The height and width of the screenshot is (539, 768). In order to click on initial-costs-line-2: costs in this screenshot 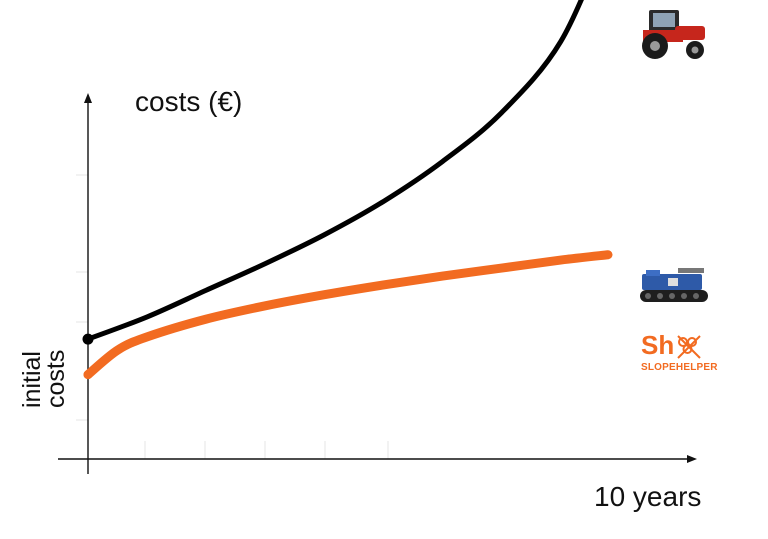, I will do `click(56, 378)`.